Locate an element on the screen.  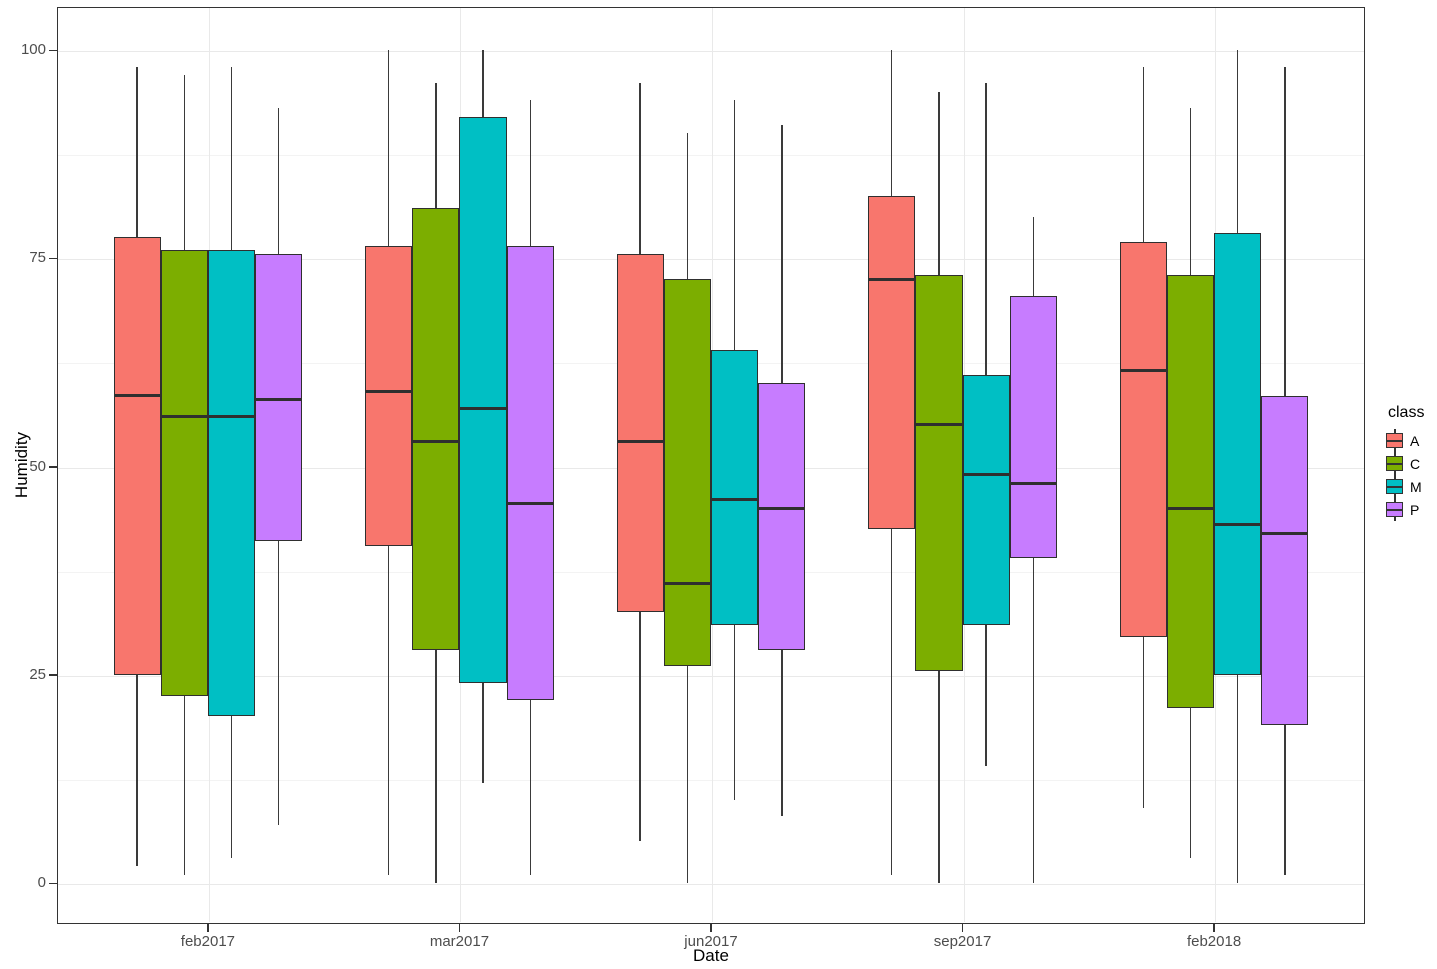
legend-label: C is located at coordinates (1415, 463).